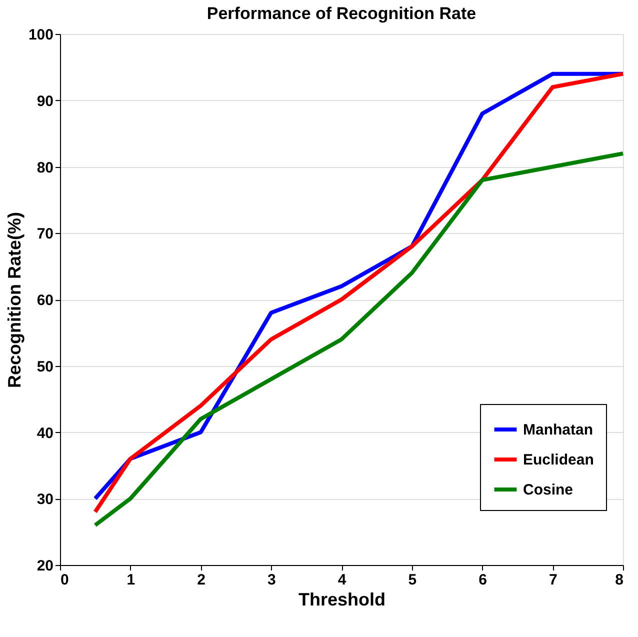 This screenshot has height=637, width=638. I want to click on y-tick-label: 20, so click(45, 566).